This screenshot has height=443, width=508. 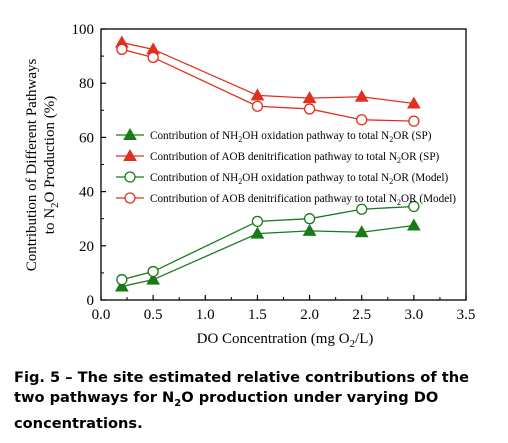 I want to click on x-tick-label: 3.0, so click(x=413, y=315).